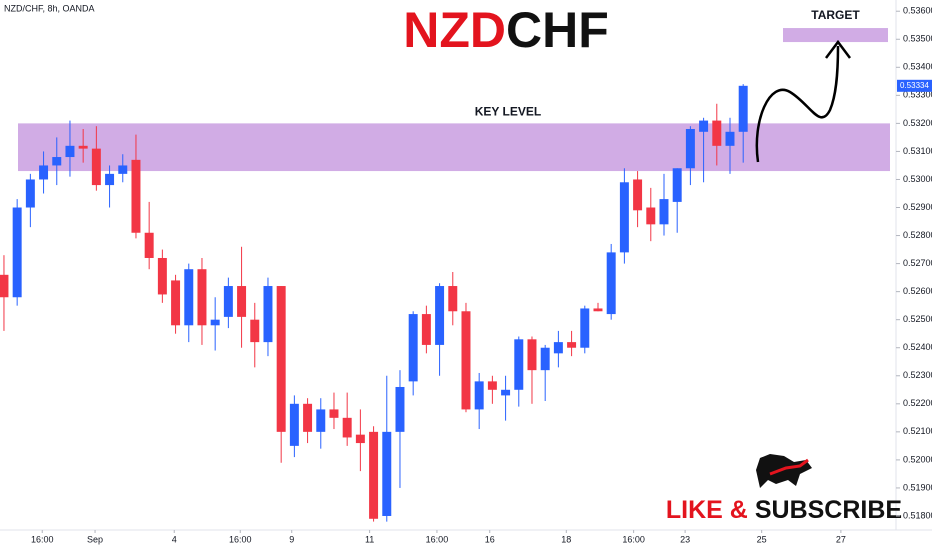  I want to click on y-tick-label: 0.53600, so click(917, 11).